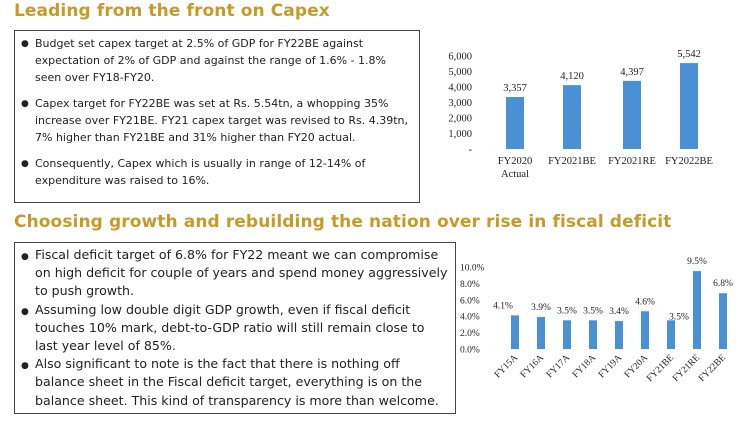 This screenshot has width=756, height=422. I want to click on x-tick-label: FY21BE, so click(660, 368).